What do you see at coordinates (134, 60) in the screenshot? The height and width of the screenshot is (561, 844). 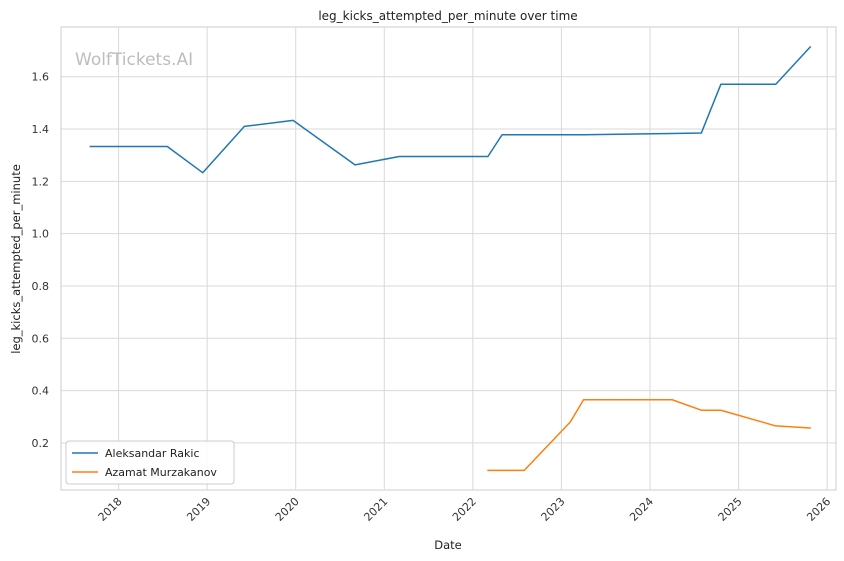 I see `watermark: WolfTickets.AI` at bounding box center [134, 60].